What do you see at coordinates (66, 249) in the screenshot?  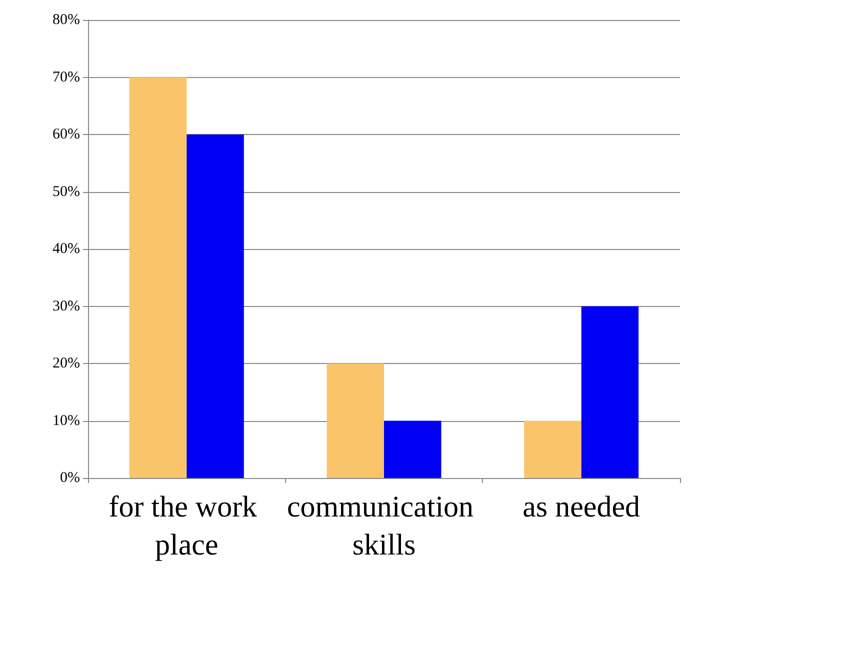 I see `y-tick-label: 40%` at bounding box center [66, 249].